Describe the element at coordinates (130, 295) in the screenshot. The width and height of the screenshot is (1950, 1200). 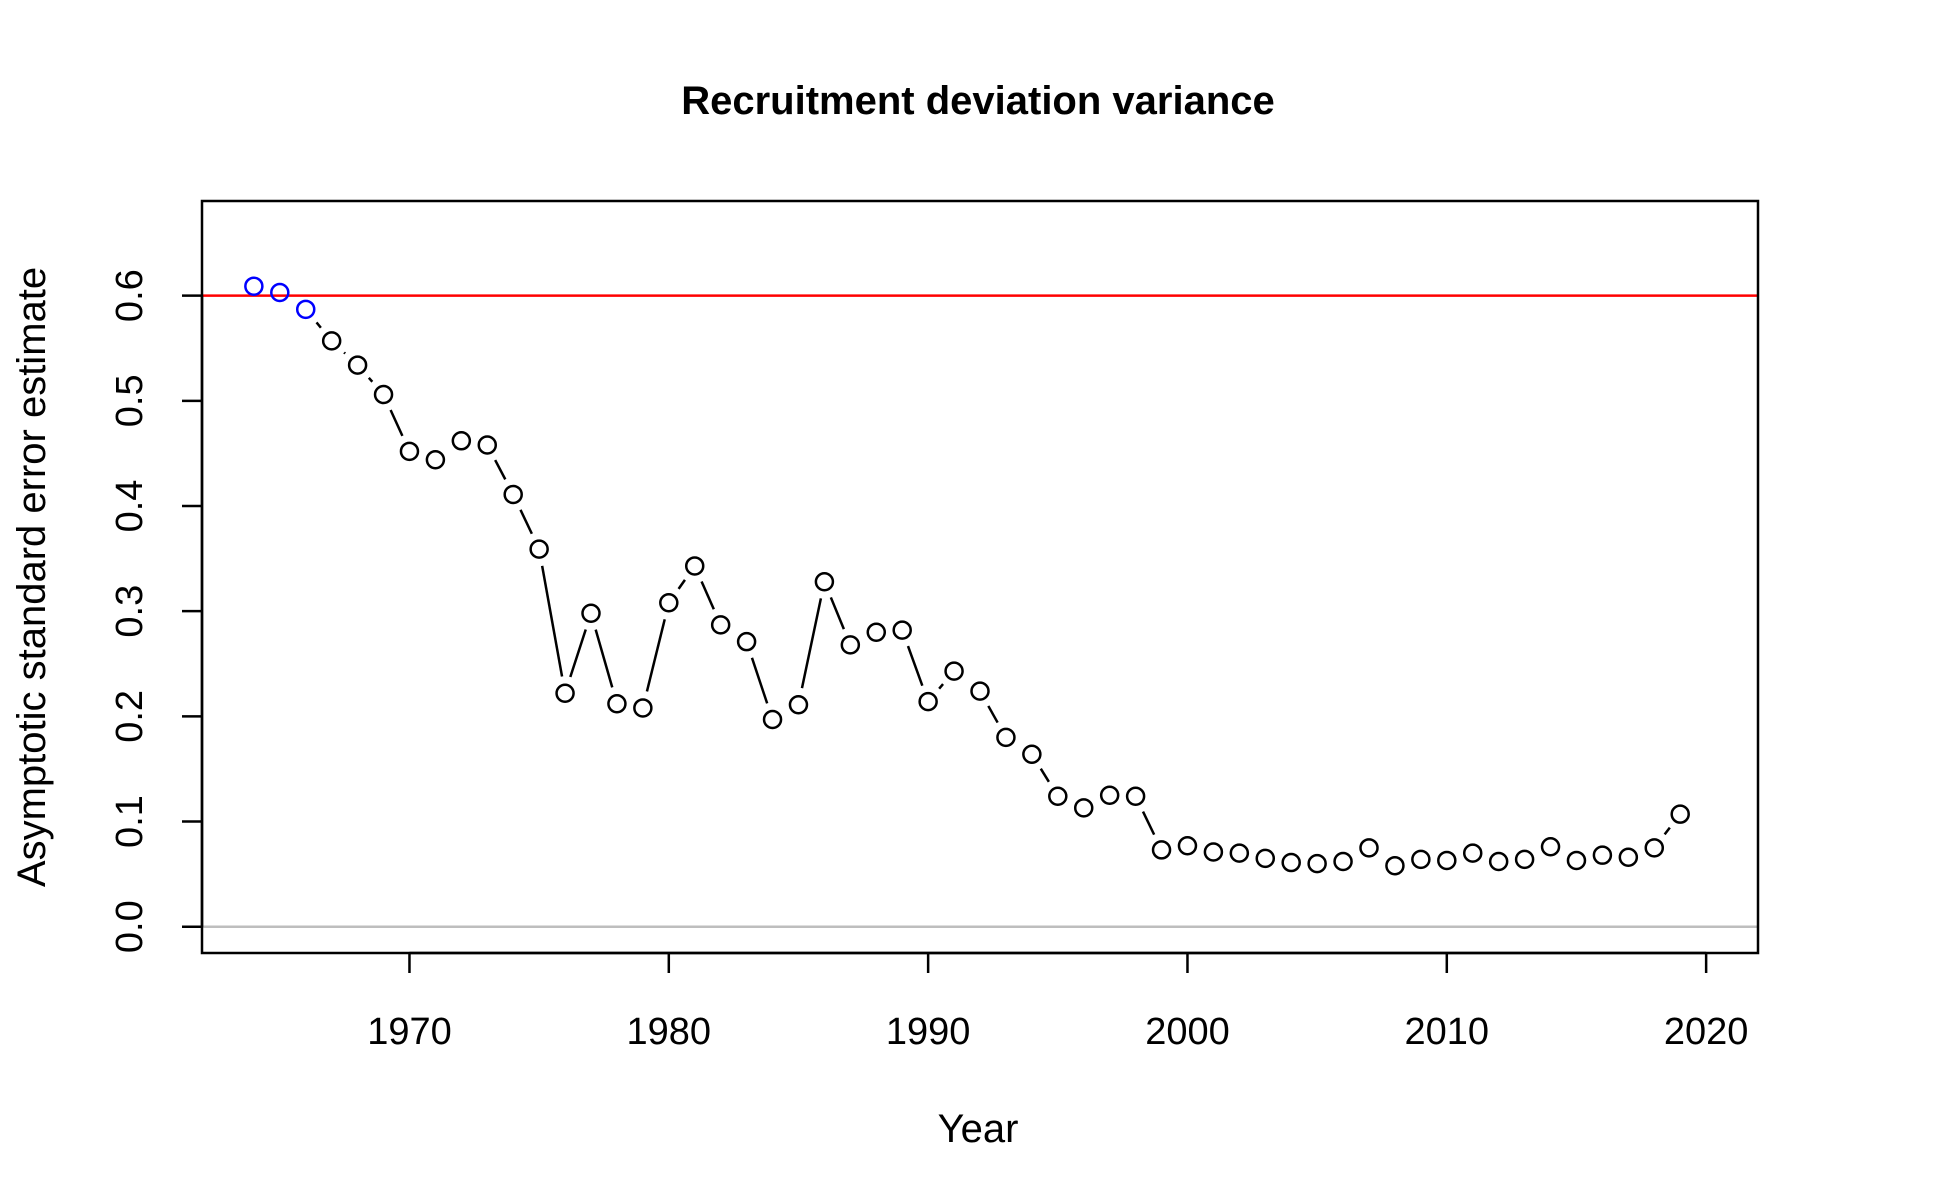
I see `y-tick-label: 0.6` at that location.